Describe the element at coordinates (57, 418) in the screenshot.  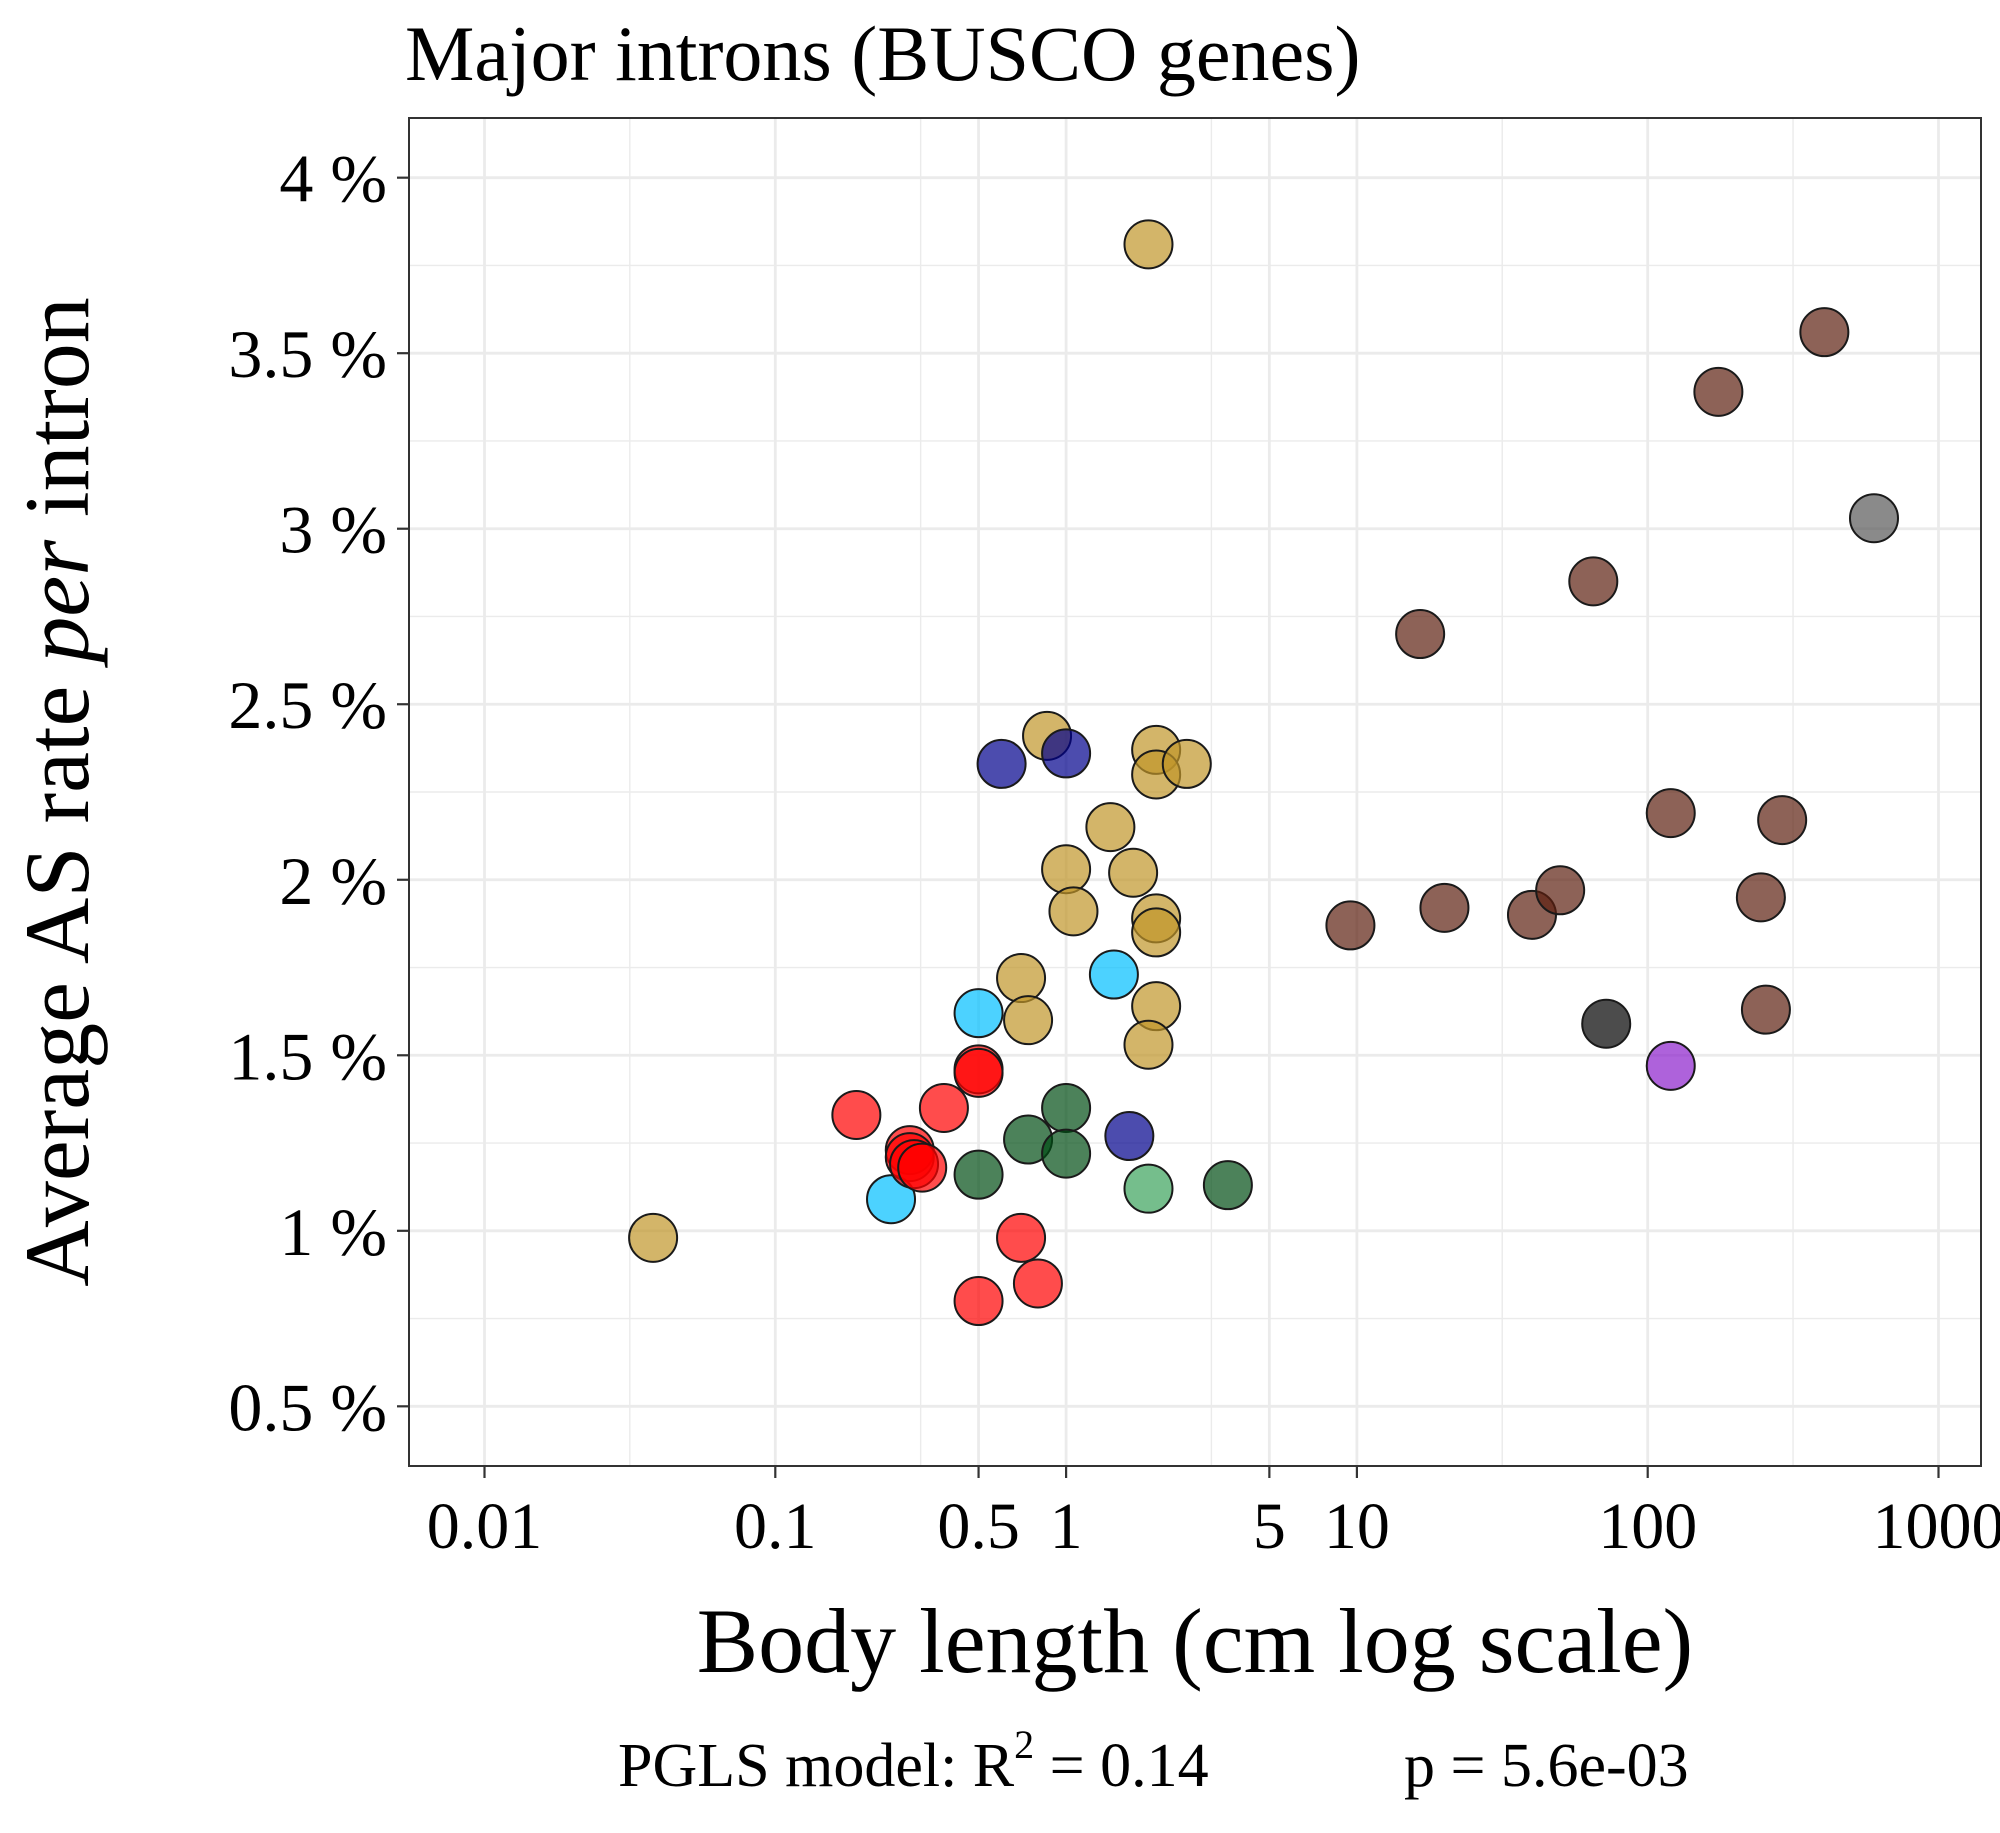
I see `y-axis-title-suffix: intron` at that location.